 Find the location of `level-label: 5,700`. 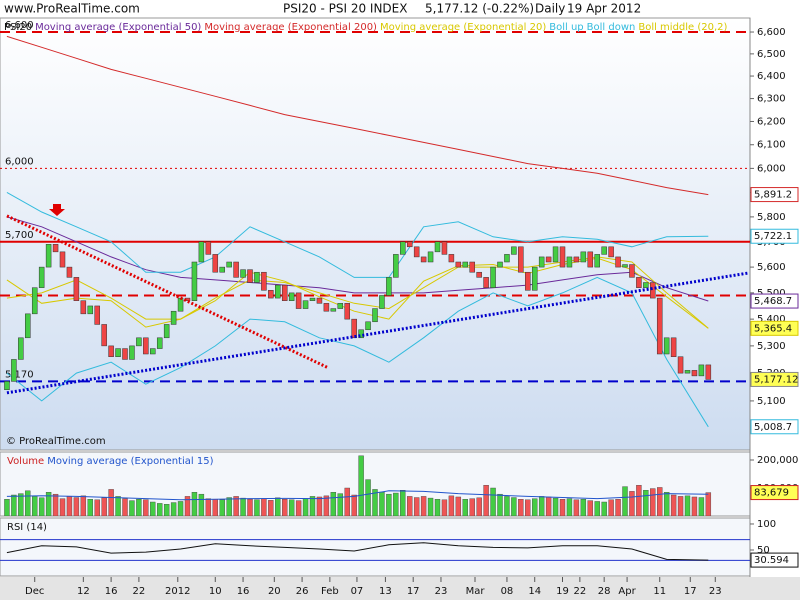

level-label: 5,700 is located at coordinates (19, 235).